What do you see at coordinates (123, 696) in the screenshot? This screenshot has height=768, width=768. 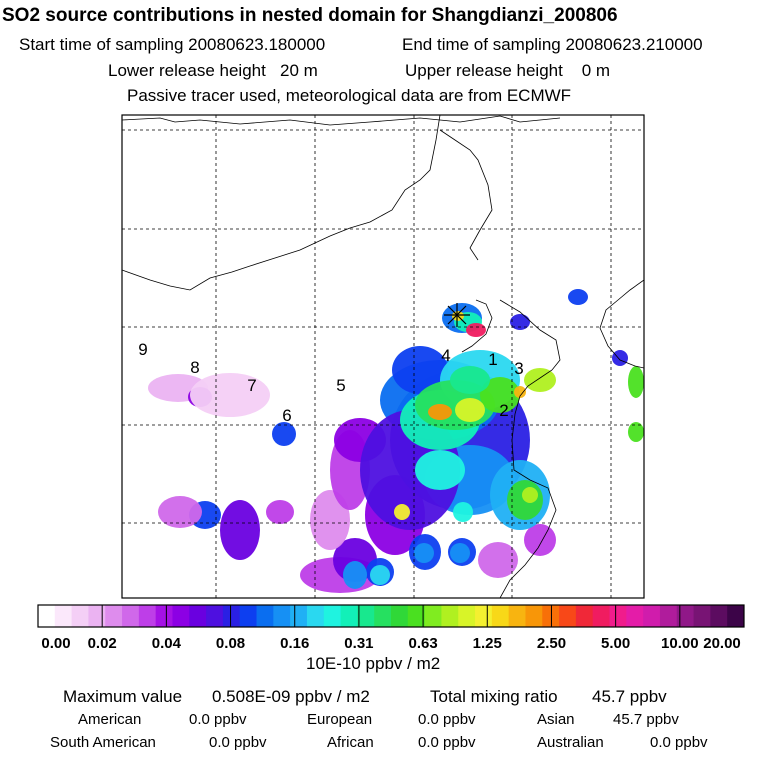 I see `max-value-label: Maximum value` at bounding box center [123, 696].